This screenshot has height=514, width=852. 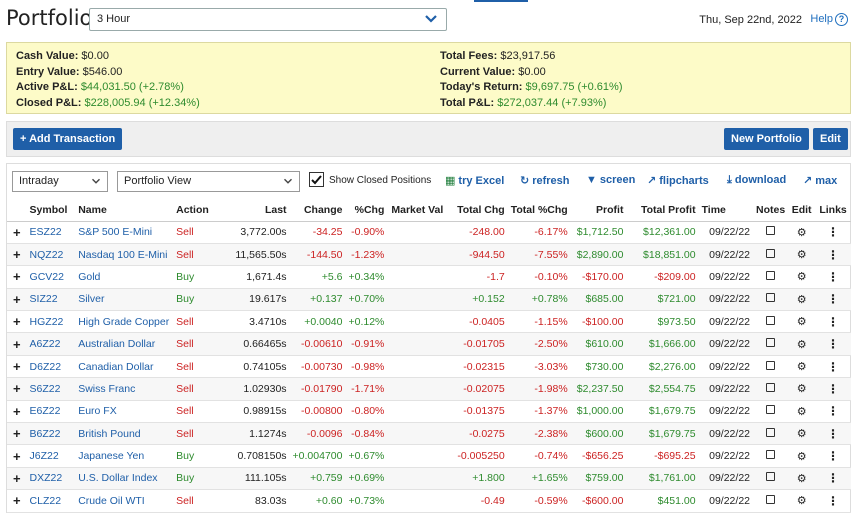 What do you see at coordinates (51, 277) in the screenshot?
I see `symbol-link: GCV22` at bounding box center [51, 277].